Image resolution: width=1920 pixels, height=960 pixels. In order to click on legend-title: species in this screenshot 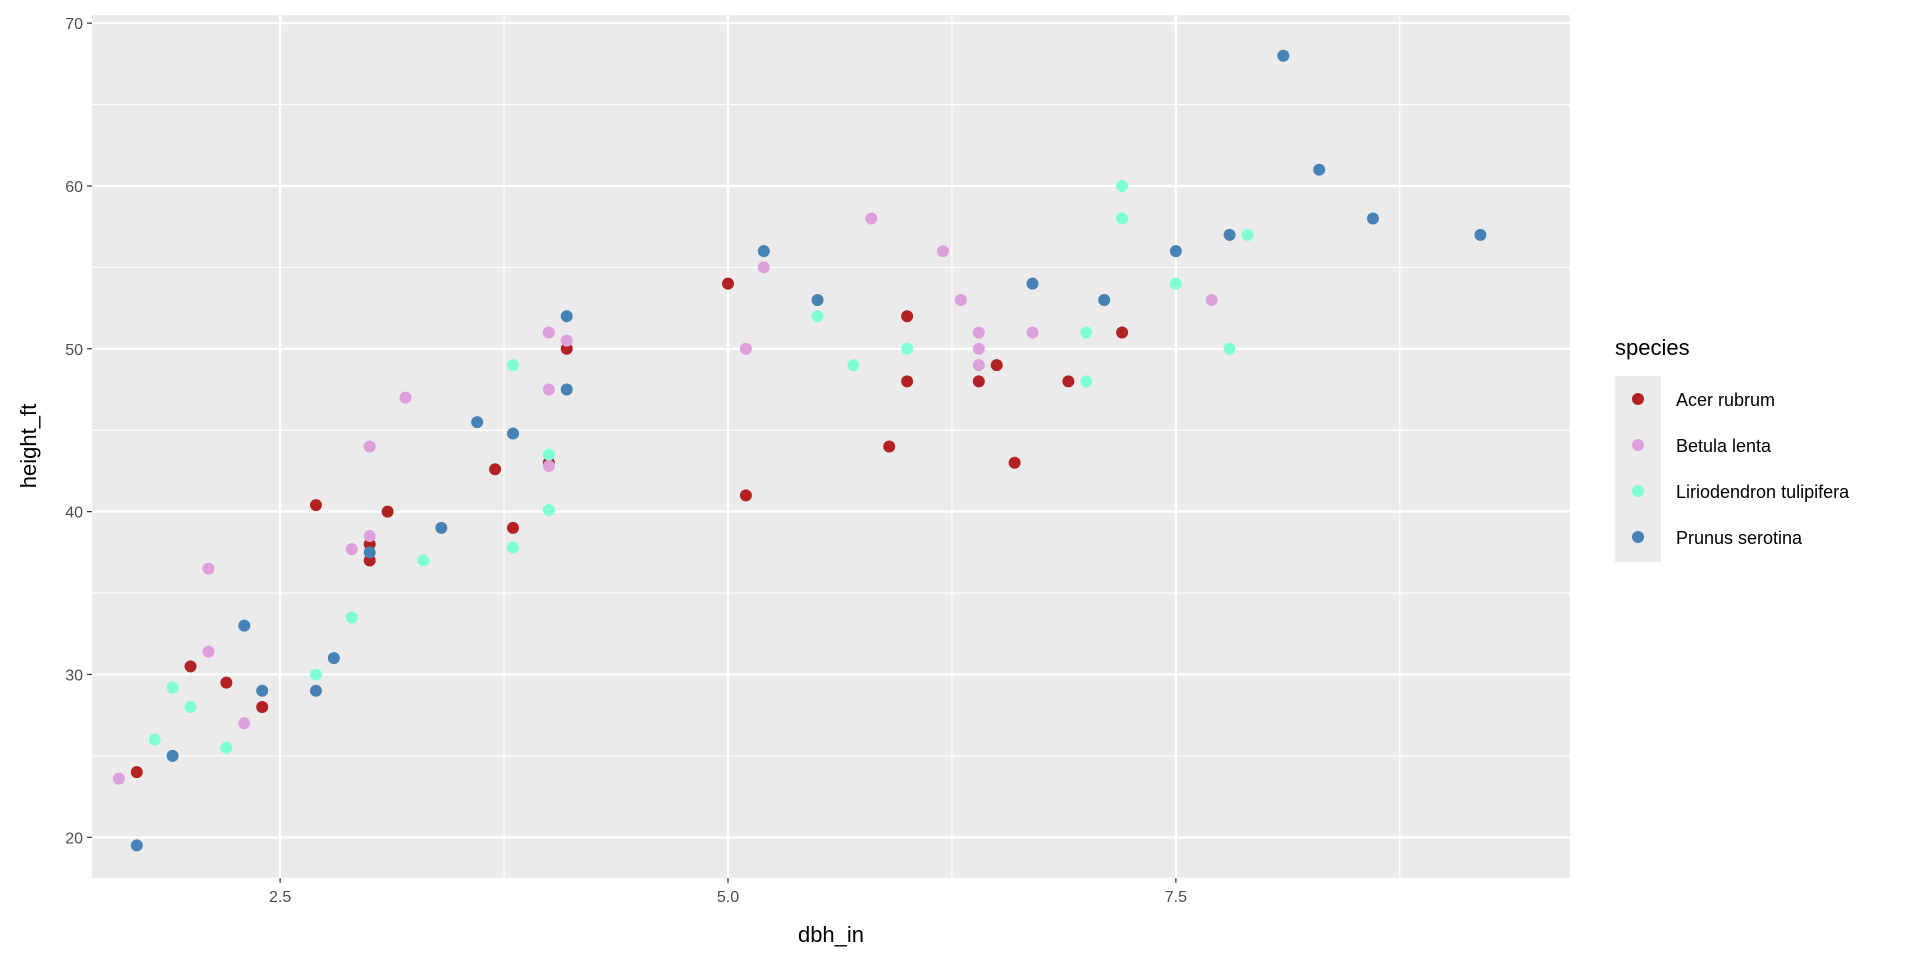, I will do `click(1652, 347)`.